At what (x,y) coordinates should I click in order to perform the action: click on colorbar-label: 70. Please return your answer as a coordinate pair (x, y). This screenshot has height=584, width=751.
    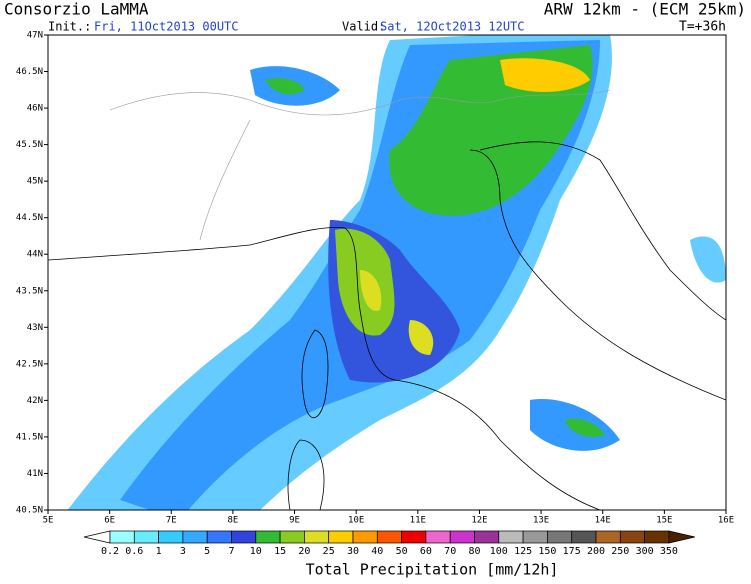
    Looking at the image, I should click on (450, 551).